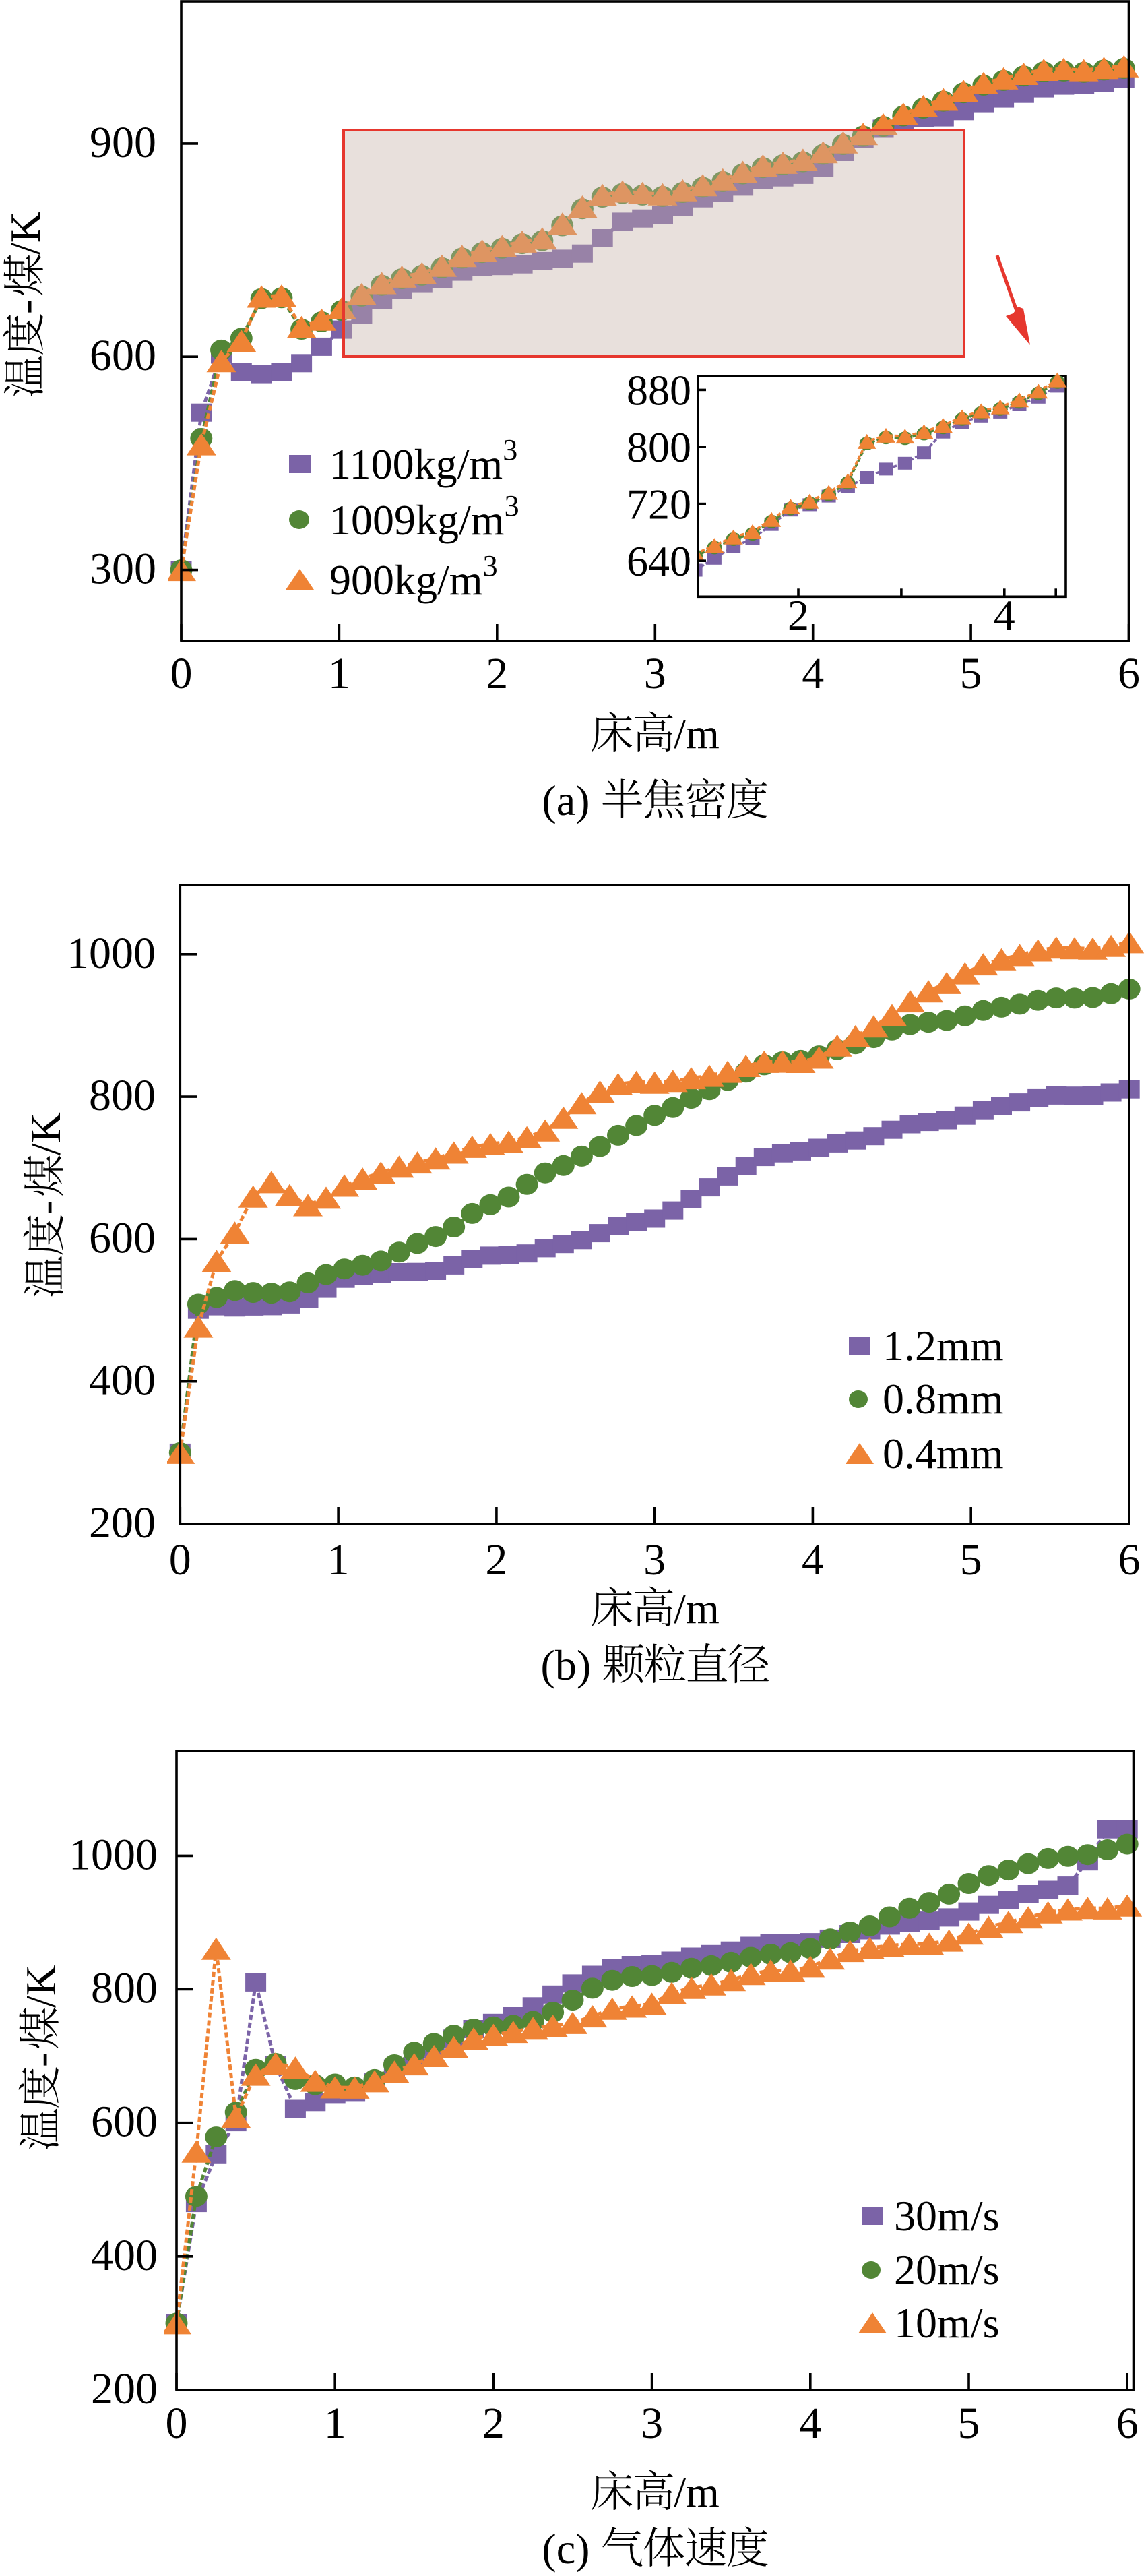 The height and width of the screenshot is (2576, 1148). I want to click on svg-text: (a), so click(565, 800).